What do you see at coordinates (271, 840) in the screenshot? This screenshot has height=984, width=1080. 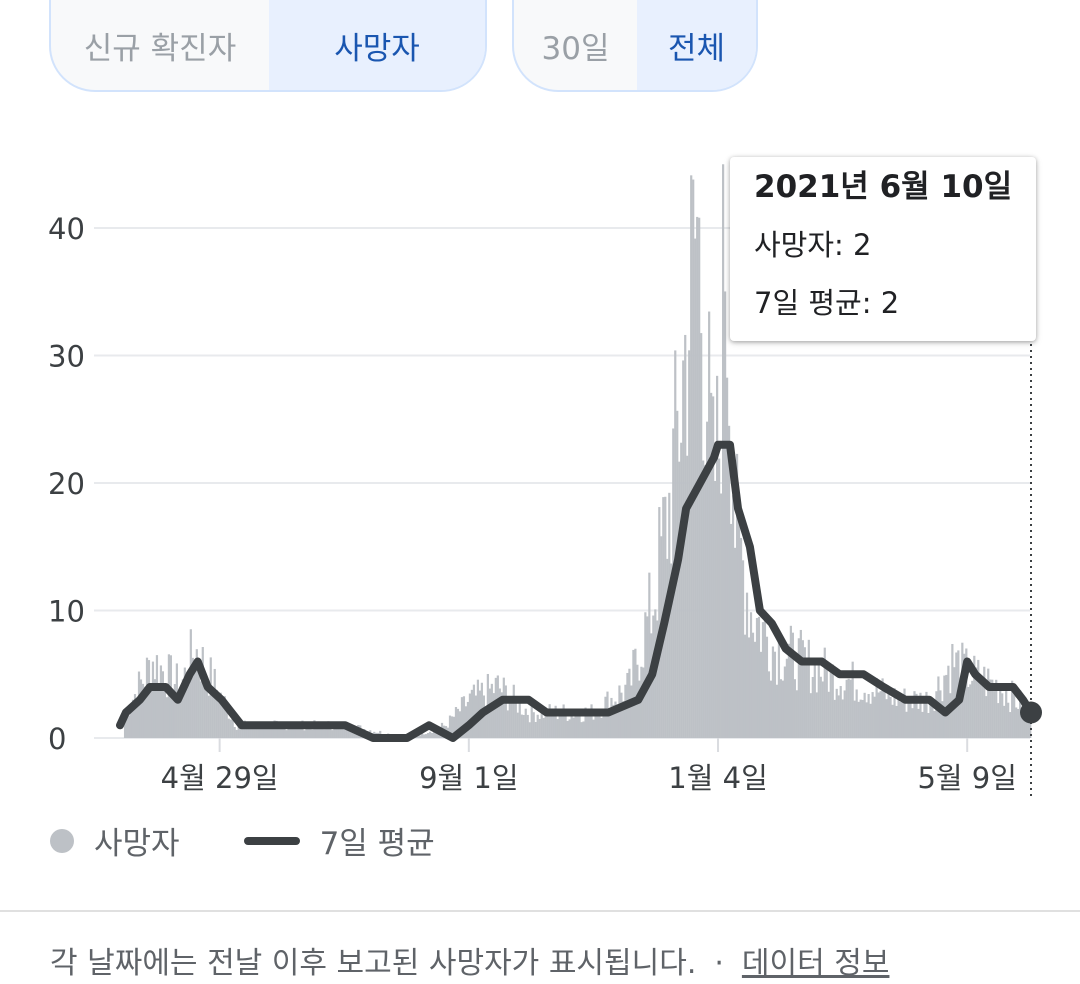 I see `legend-average-swatch` at bounding box center [271, 840].